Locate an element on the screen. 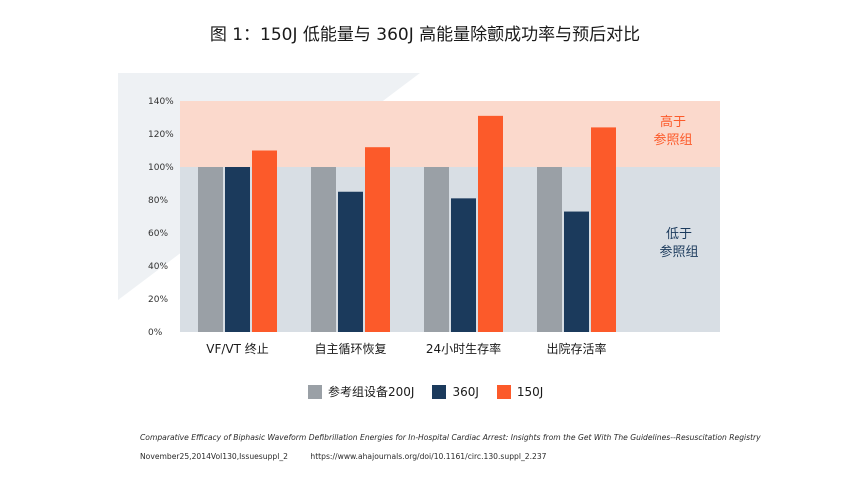 Image resolution: width=850 pixels, height=493 pixels. legend-item-360j: 360J is located at coordinates (455, 391).